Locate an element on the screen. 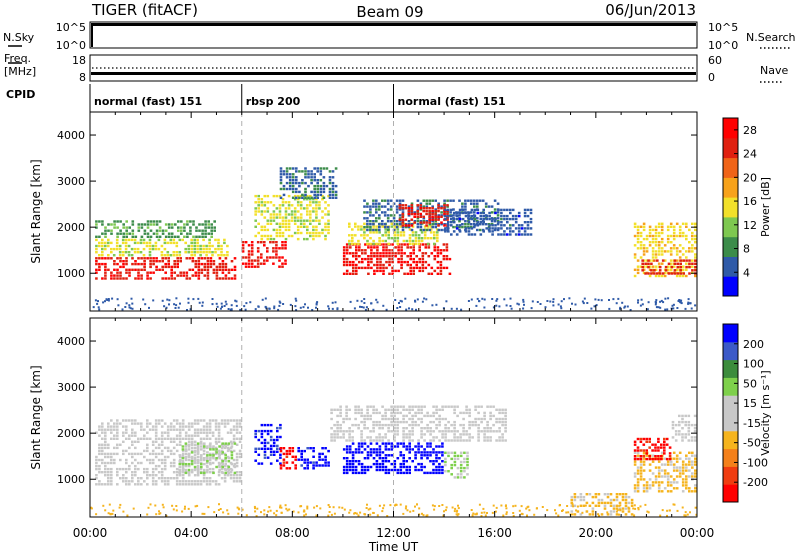 The height and width of the screenshot is (554, 800). y-axis-label: Slant Range [km] is located at coordinates (36, 417).